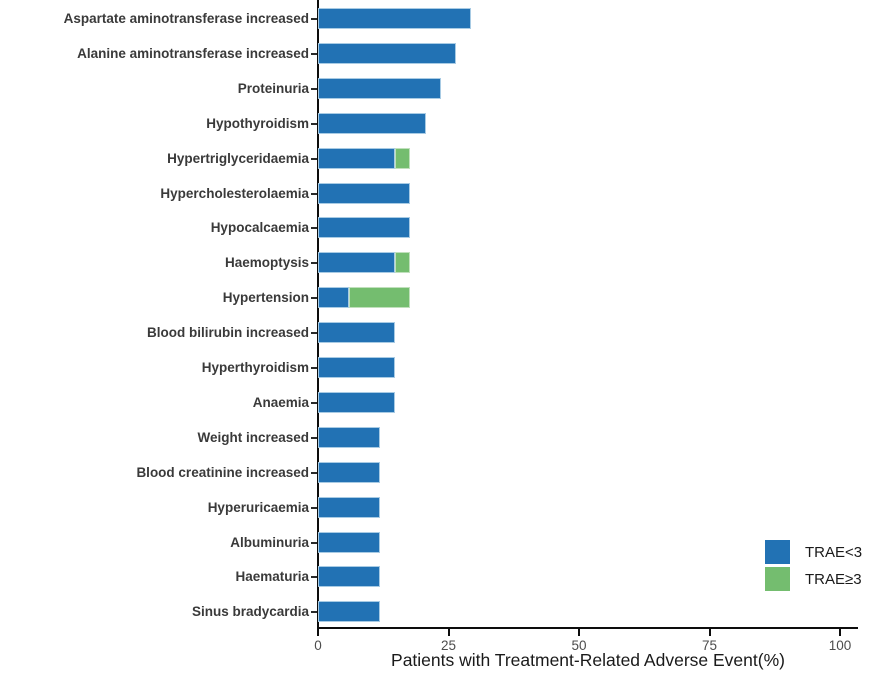  I want to click on category-label: Albuminuria, so click(269, 542).